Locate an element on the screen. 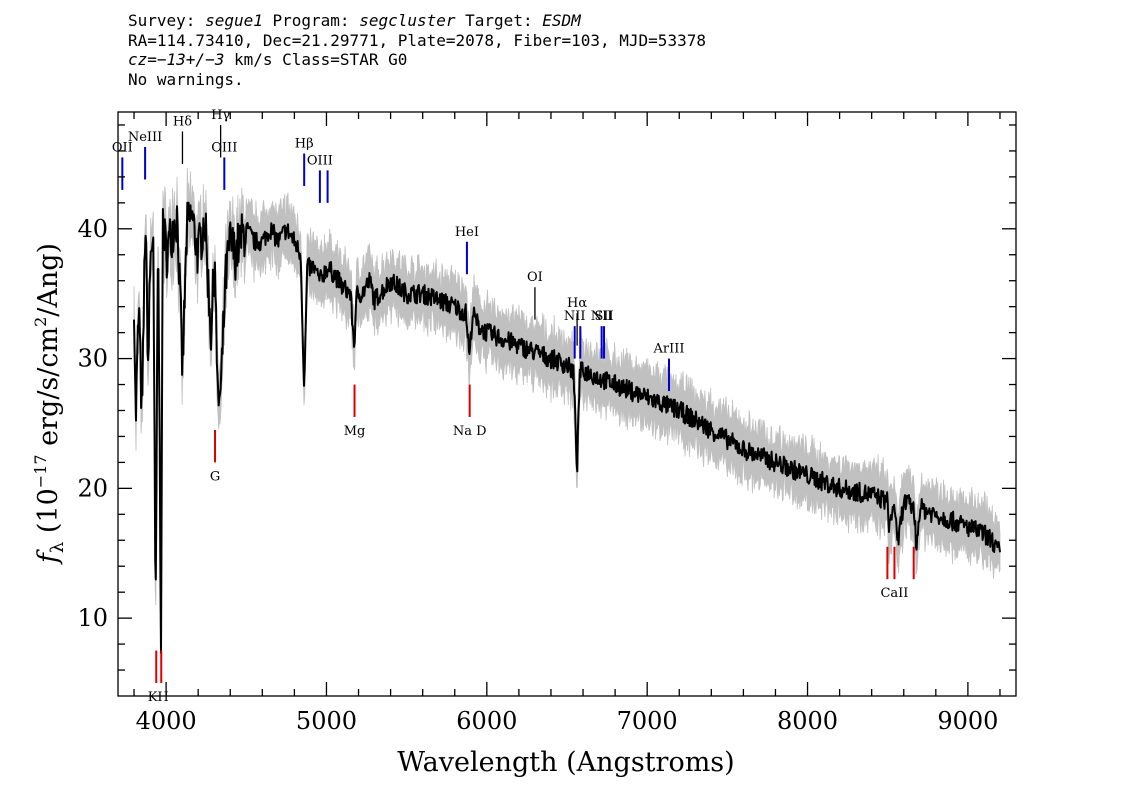  x-tick-label: 4000 is located at coordinates (166, 721).